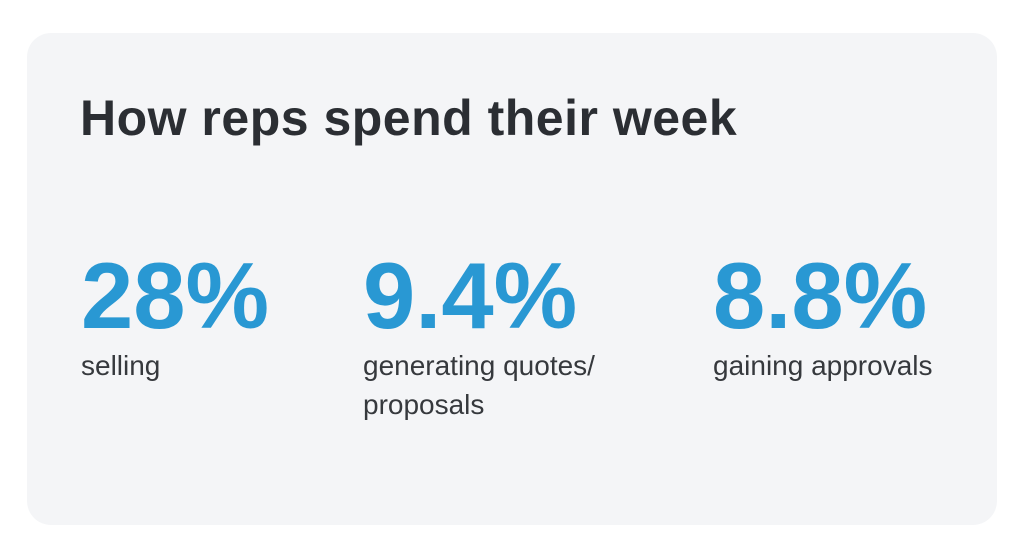 The width and height of the screenshot is (1024, 559). What do you see at coordinates (820, 295) in the screenshot?
I see `stat-value-gaining-approvals: 8.8%` at bounding box center [820, 295].